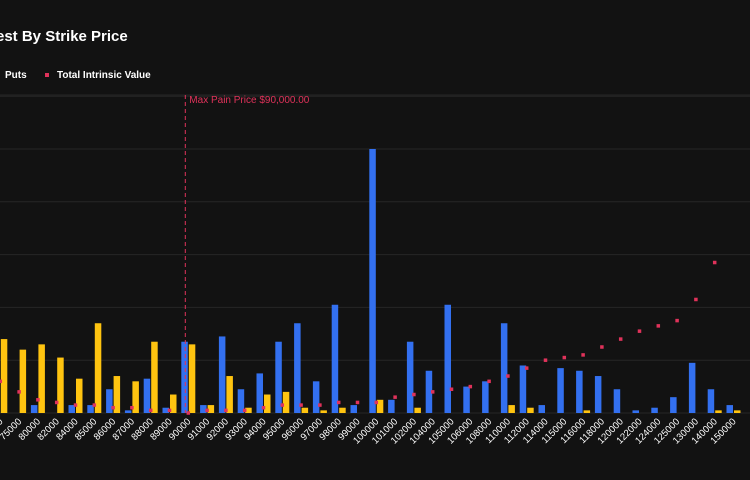  I want to click on legend-label-intrinsic: Total Intrinsic Value, so click(104, 75).